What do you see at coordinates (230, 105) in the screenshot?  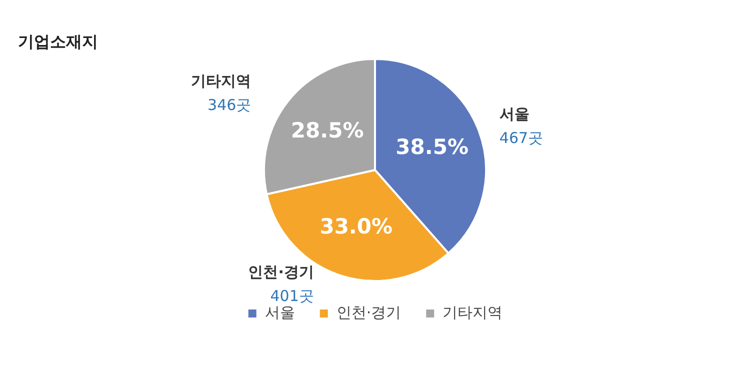 I see `text: 346곳` at bounding box center [230, 105].